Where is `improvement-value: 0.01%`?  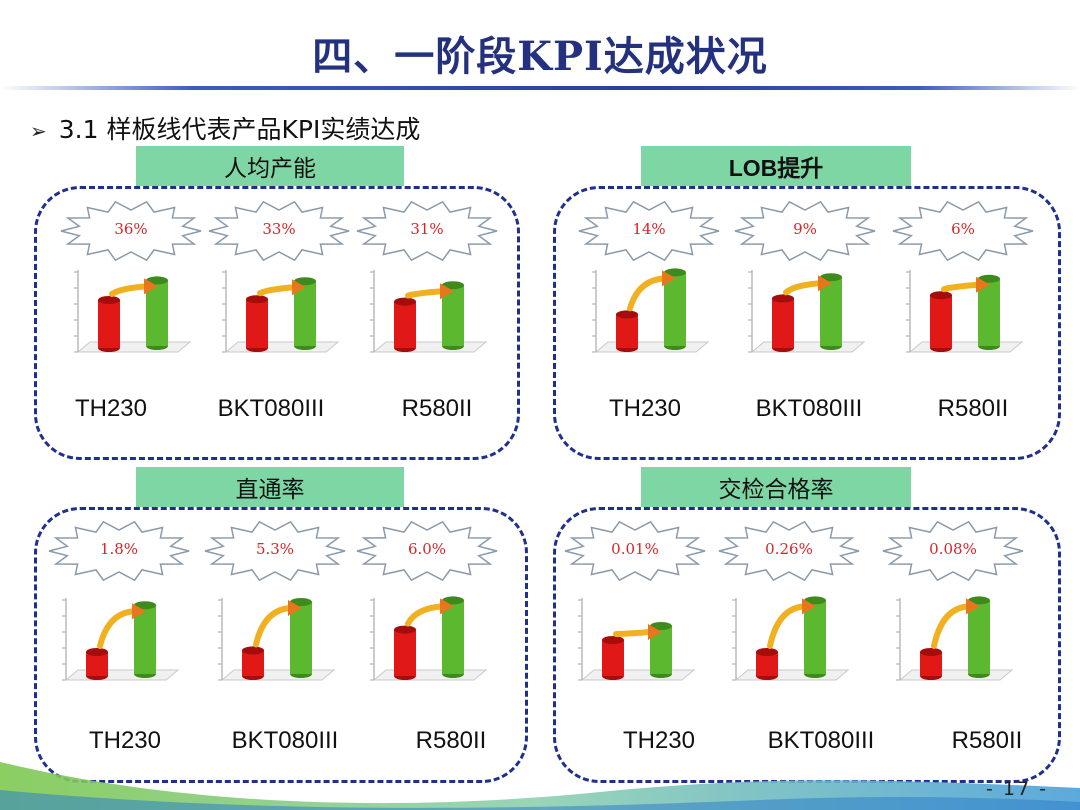 improvement-value: 0.01% is located at coordinates (635, 549).